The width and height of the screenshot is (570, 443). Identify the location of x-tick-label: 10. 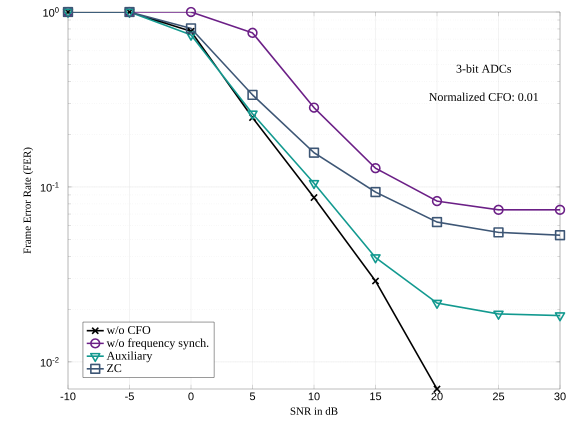
(314, 396).